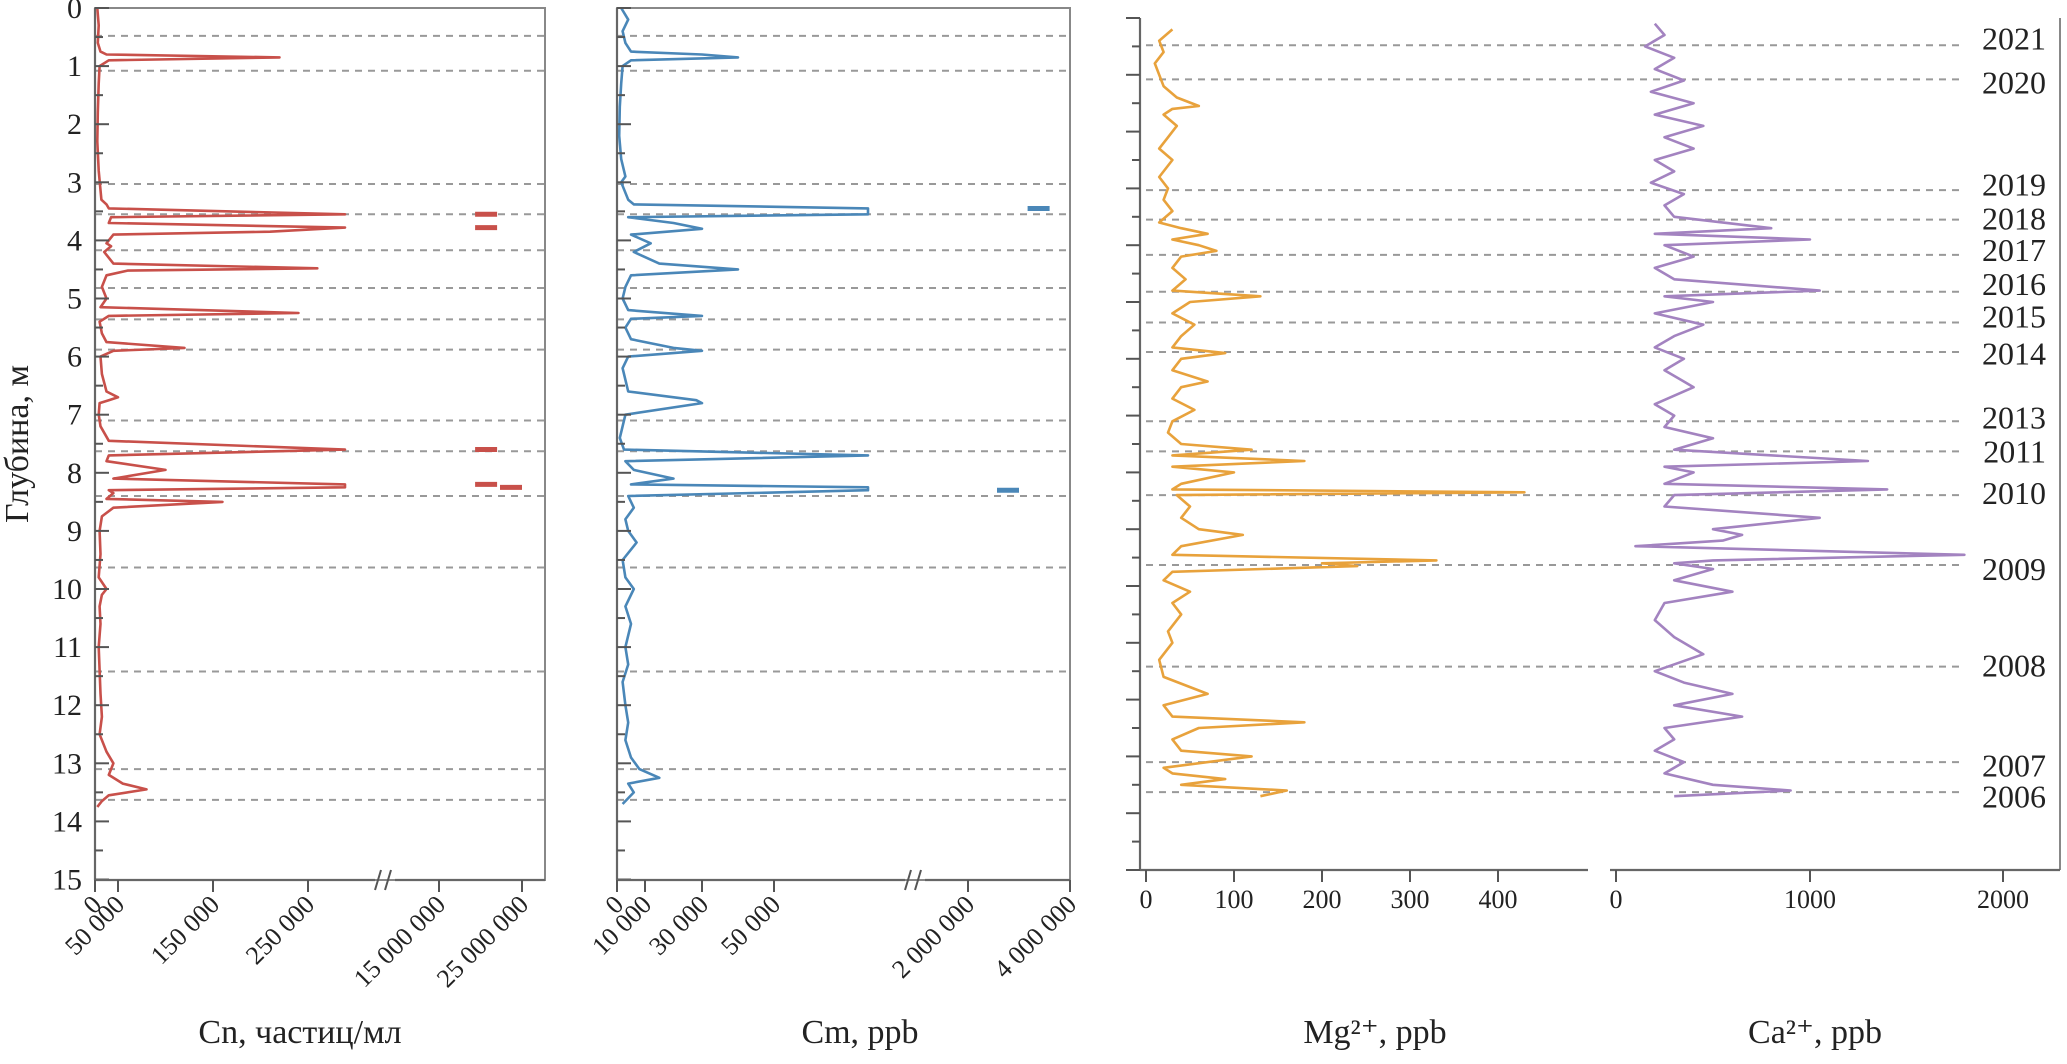  What do you see at coordinates (750, 925) in the screenshot?
I see `cm-x-tick-label: 50 000` at bounding box center [750, 925].